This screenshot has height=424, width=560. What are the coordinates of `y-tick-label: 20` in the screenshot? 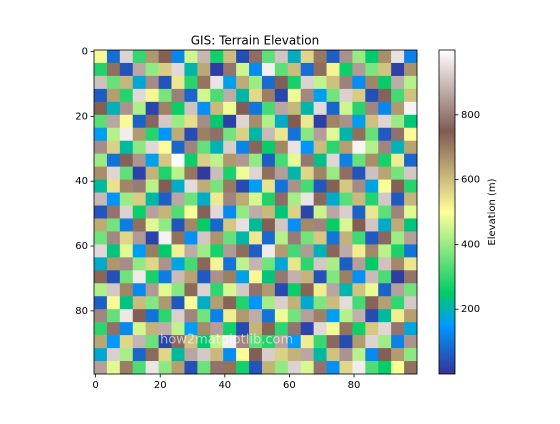 It's located at (81, 116).